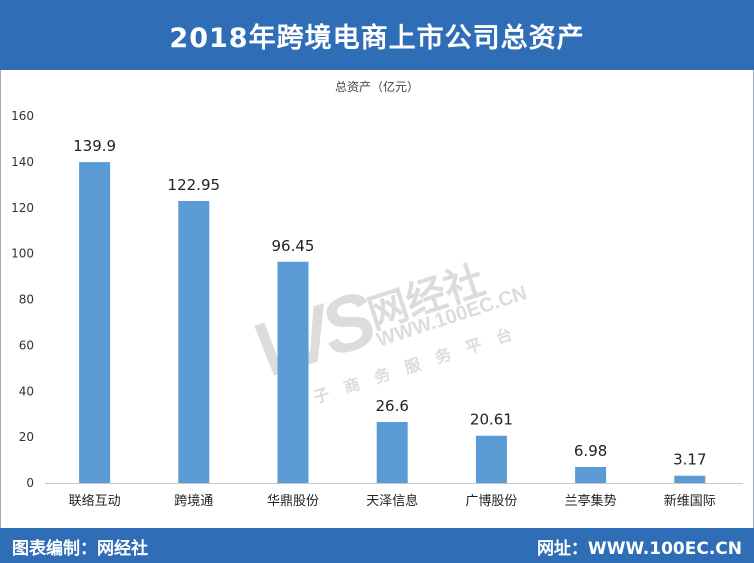 This screenshot has height=563, width=754. I want to click on data-label: 122.95, so click(194, 185).